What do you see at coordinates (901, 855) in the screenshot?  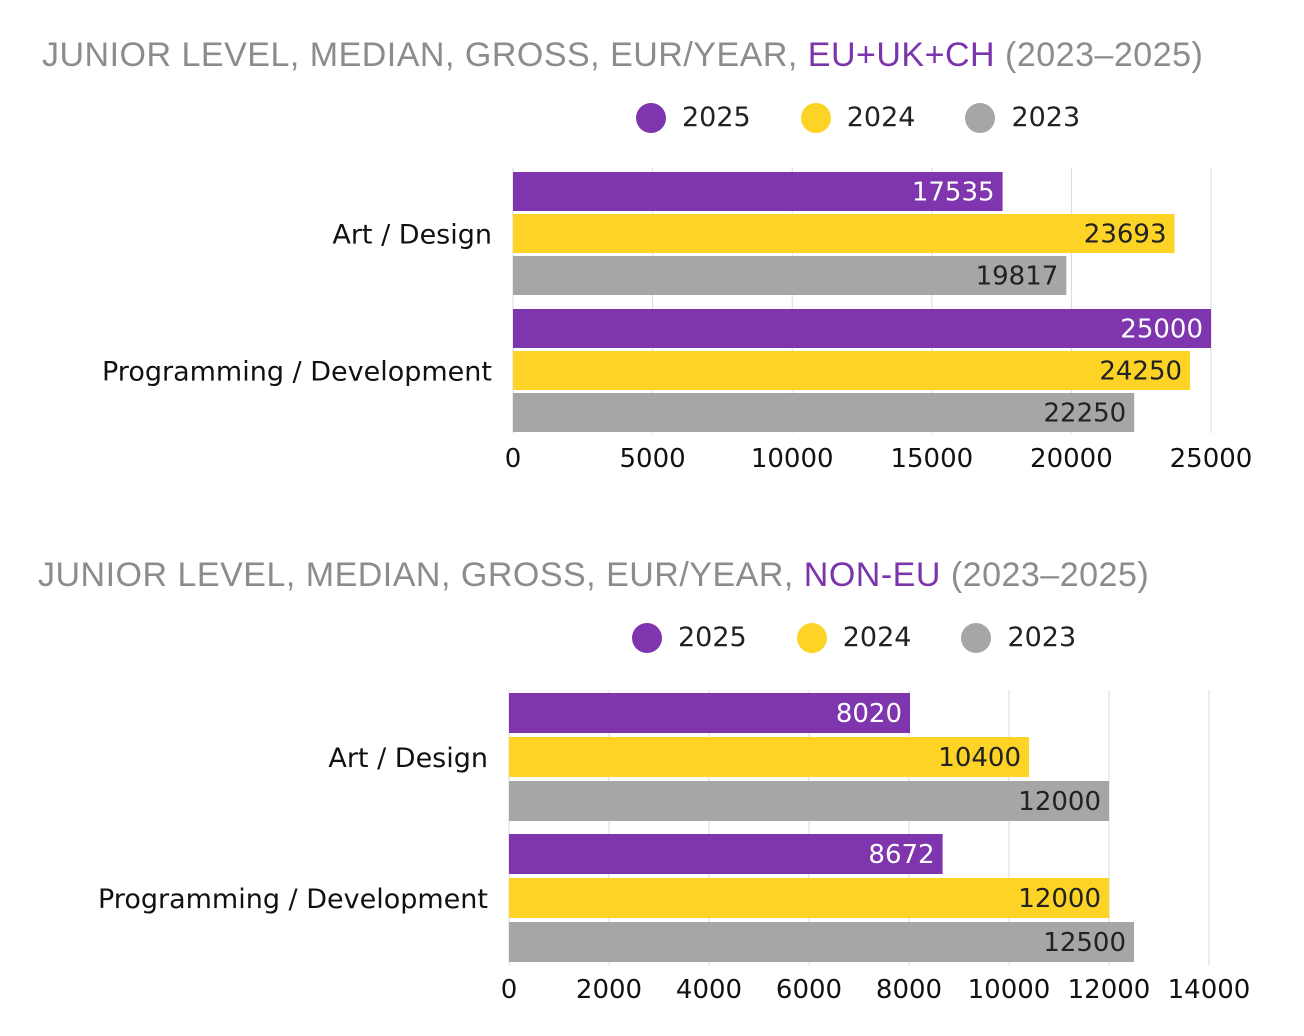 I see `data-label-2025: 8672` at bounding box center [901, 855].